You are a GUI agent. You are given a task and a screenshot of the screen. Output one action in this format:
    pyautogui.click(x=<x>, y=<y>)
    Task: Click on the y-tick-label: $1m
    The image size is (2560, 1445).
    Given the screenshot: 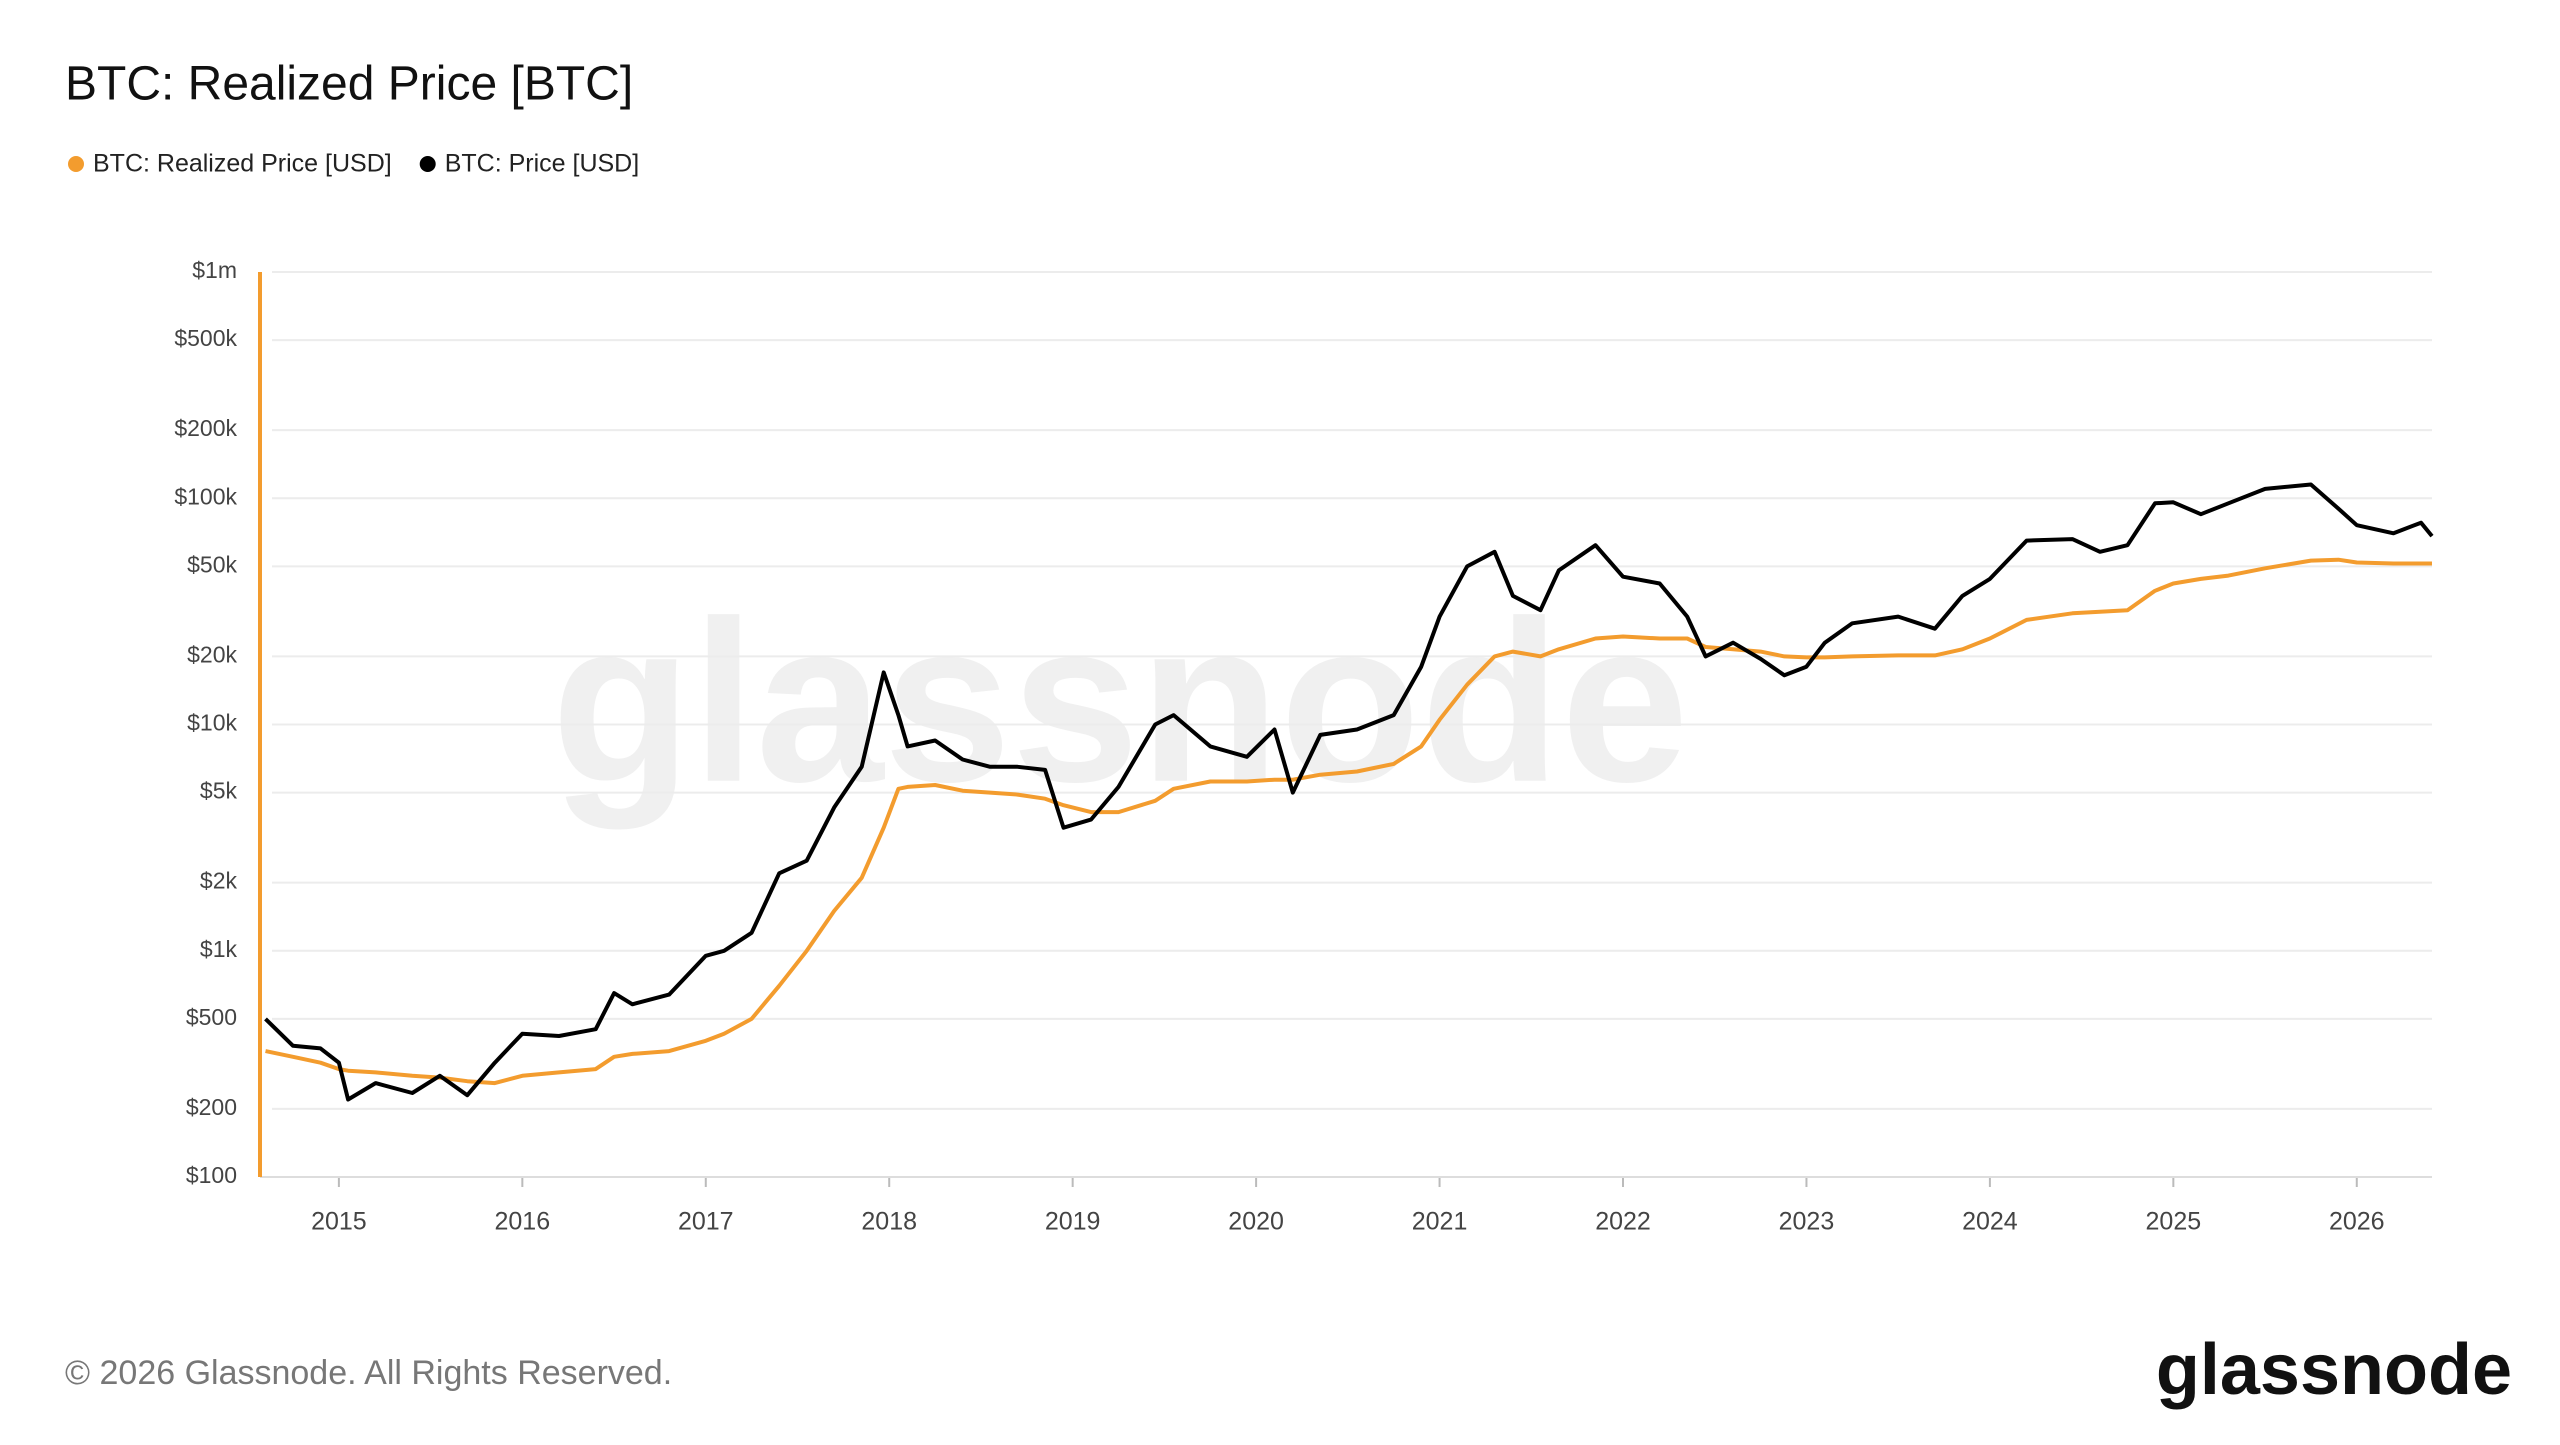 What is the action you would take?
    pyautogui.click(x=214, y=270)
    